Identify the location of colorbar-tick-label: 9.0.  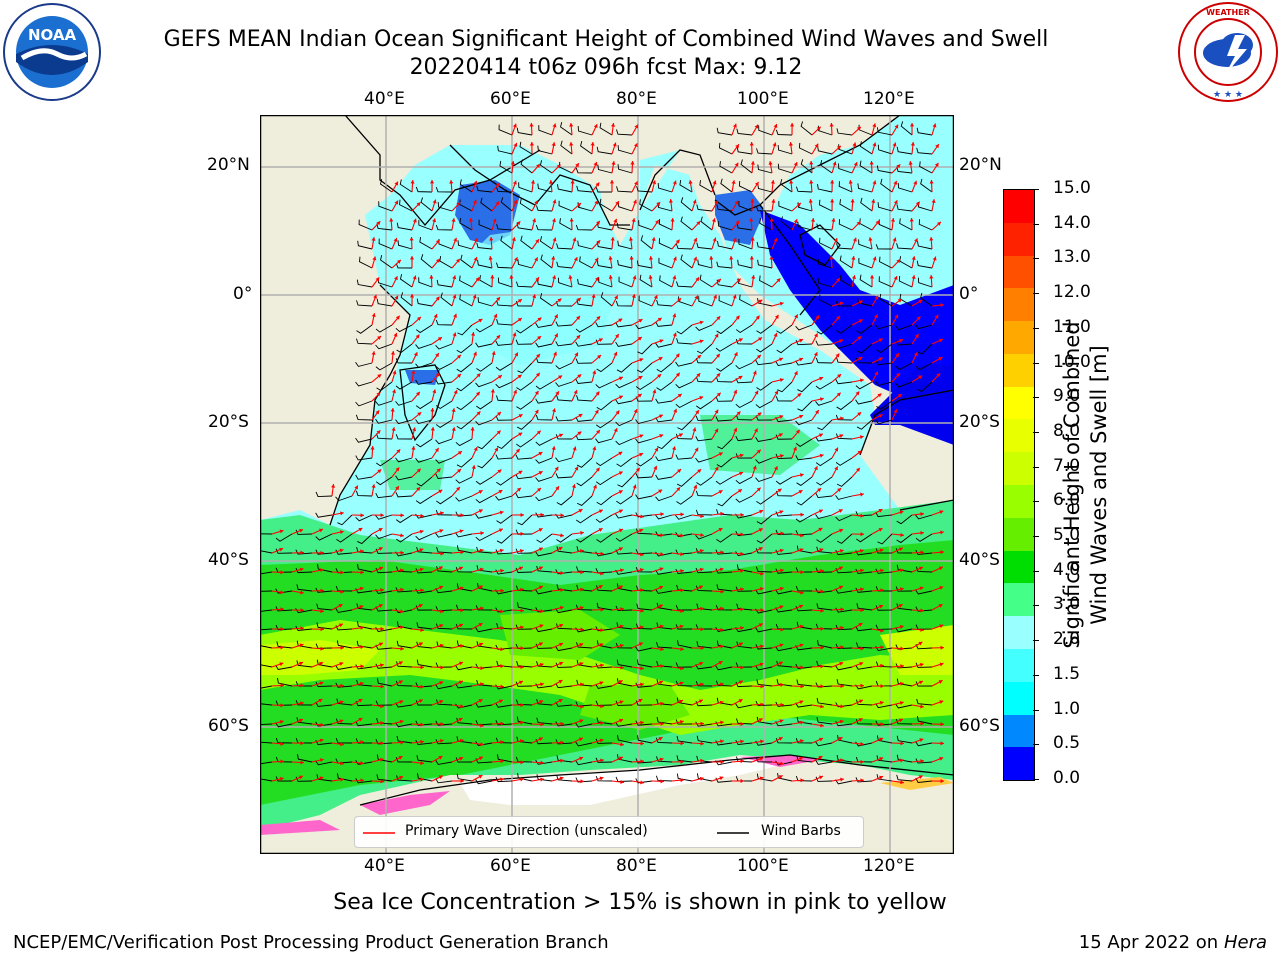
(1067, 396).